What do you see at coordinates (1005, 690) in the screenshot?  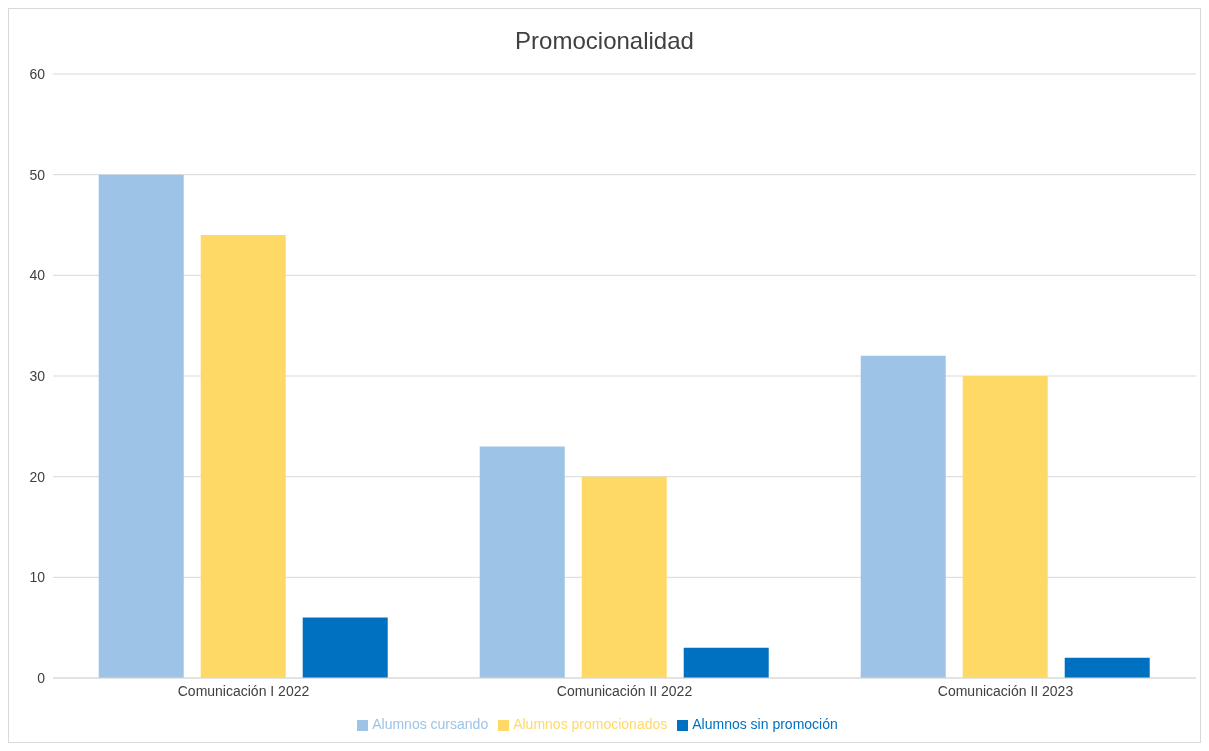 I see `x-tick-label: Comunicación II 2023` at bounding box center [1005, 690].